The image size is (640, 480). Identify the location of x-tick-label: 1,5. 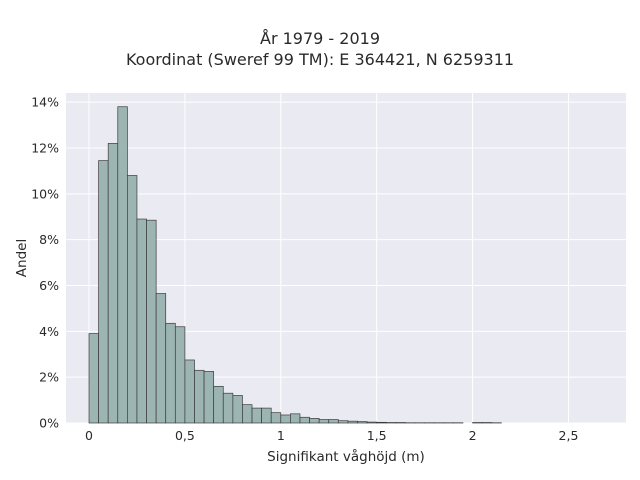
(377, 435).